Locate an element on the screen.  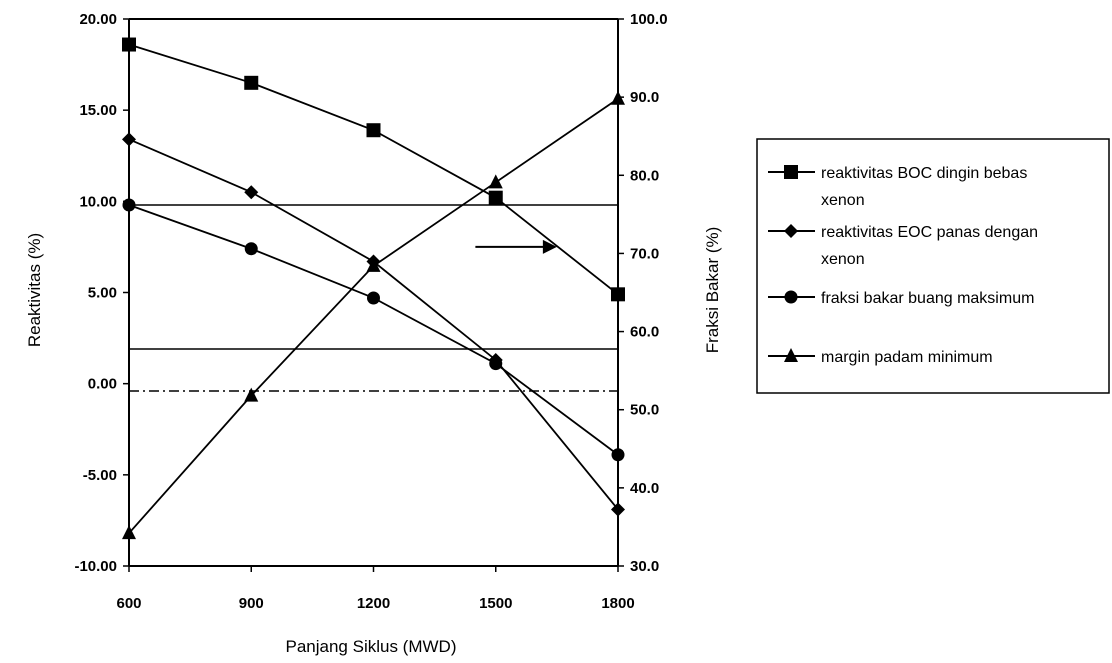
y-tick-label: 5.00 is located at coordinates (102, 293).